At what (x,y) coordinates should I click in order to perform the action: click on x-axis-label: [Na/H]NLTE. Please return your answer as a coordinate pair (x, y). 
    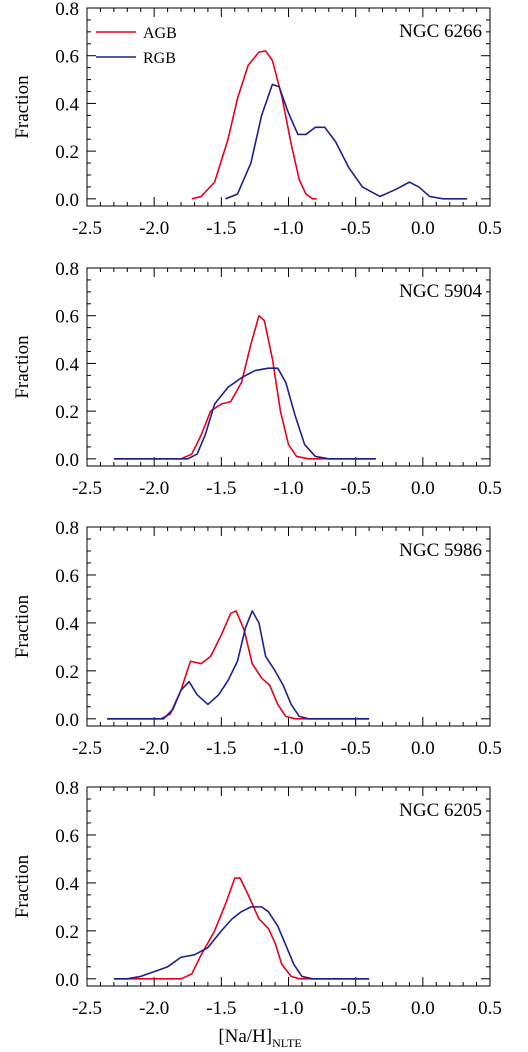
    Looking at the image, I should click on (259, 1038).